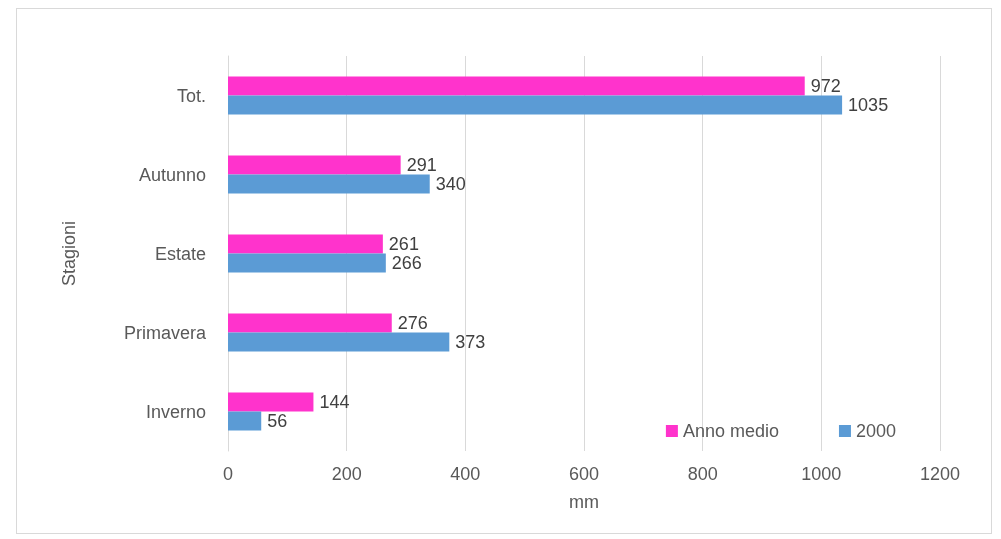  What do you see at coordinates (940, 474) in the screenshot?
I see `x-tick-label: 1200` at bounding box center [940, 474].